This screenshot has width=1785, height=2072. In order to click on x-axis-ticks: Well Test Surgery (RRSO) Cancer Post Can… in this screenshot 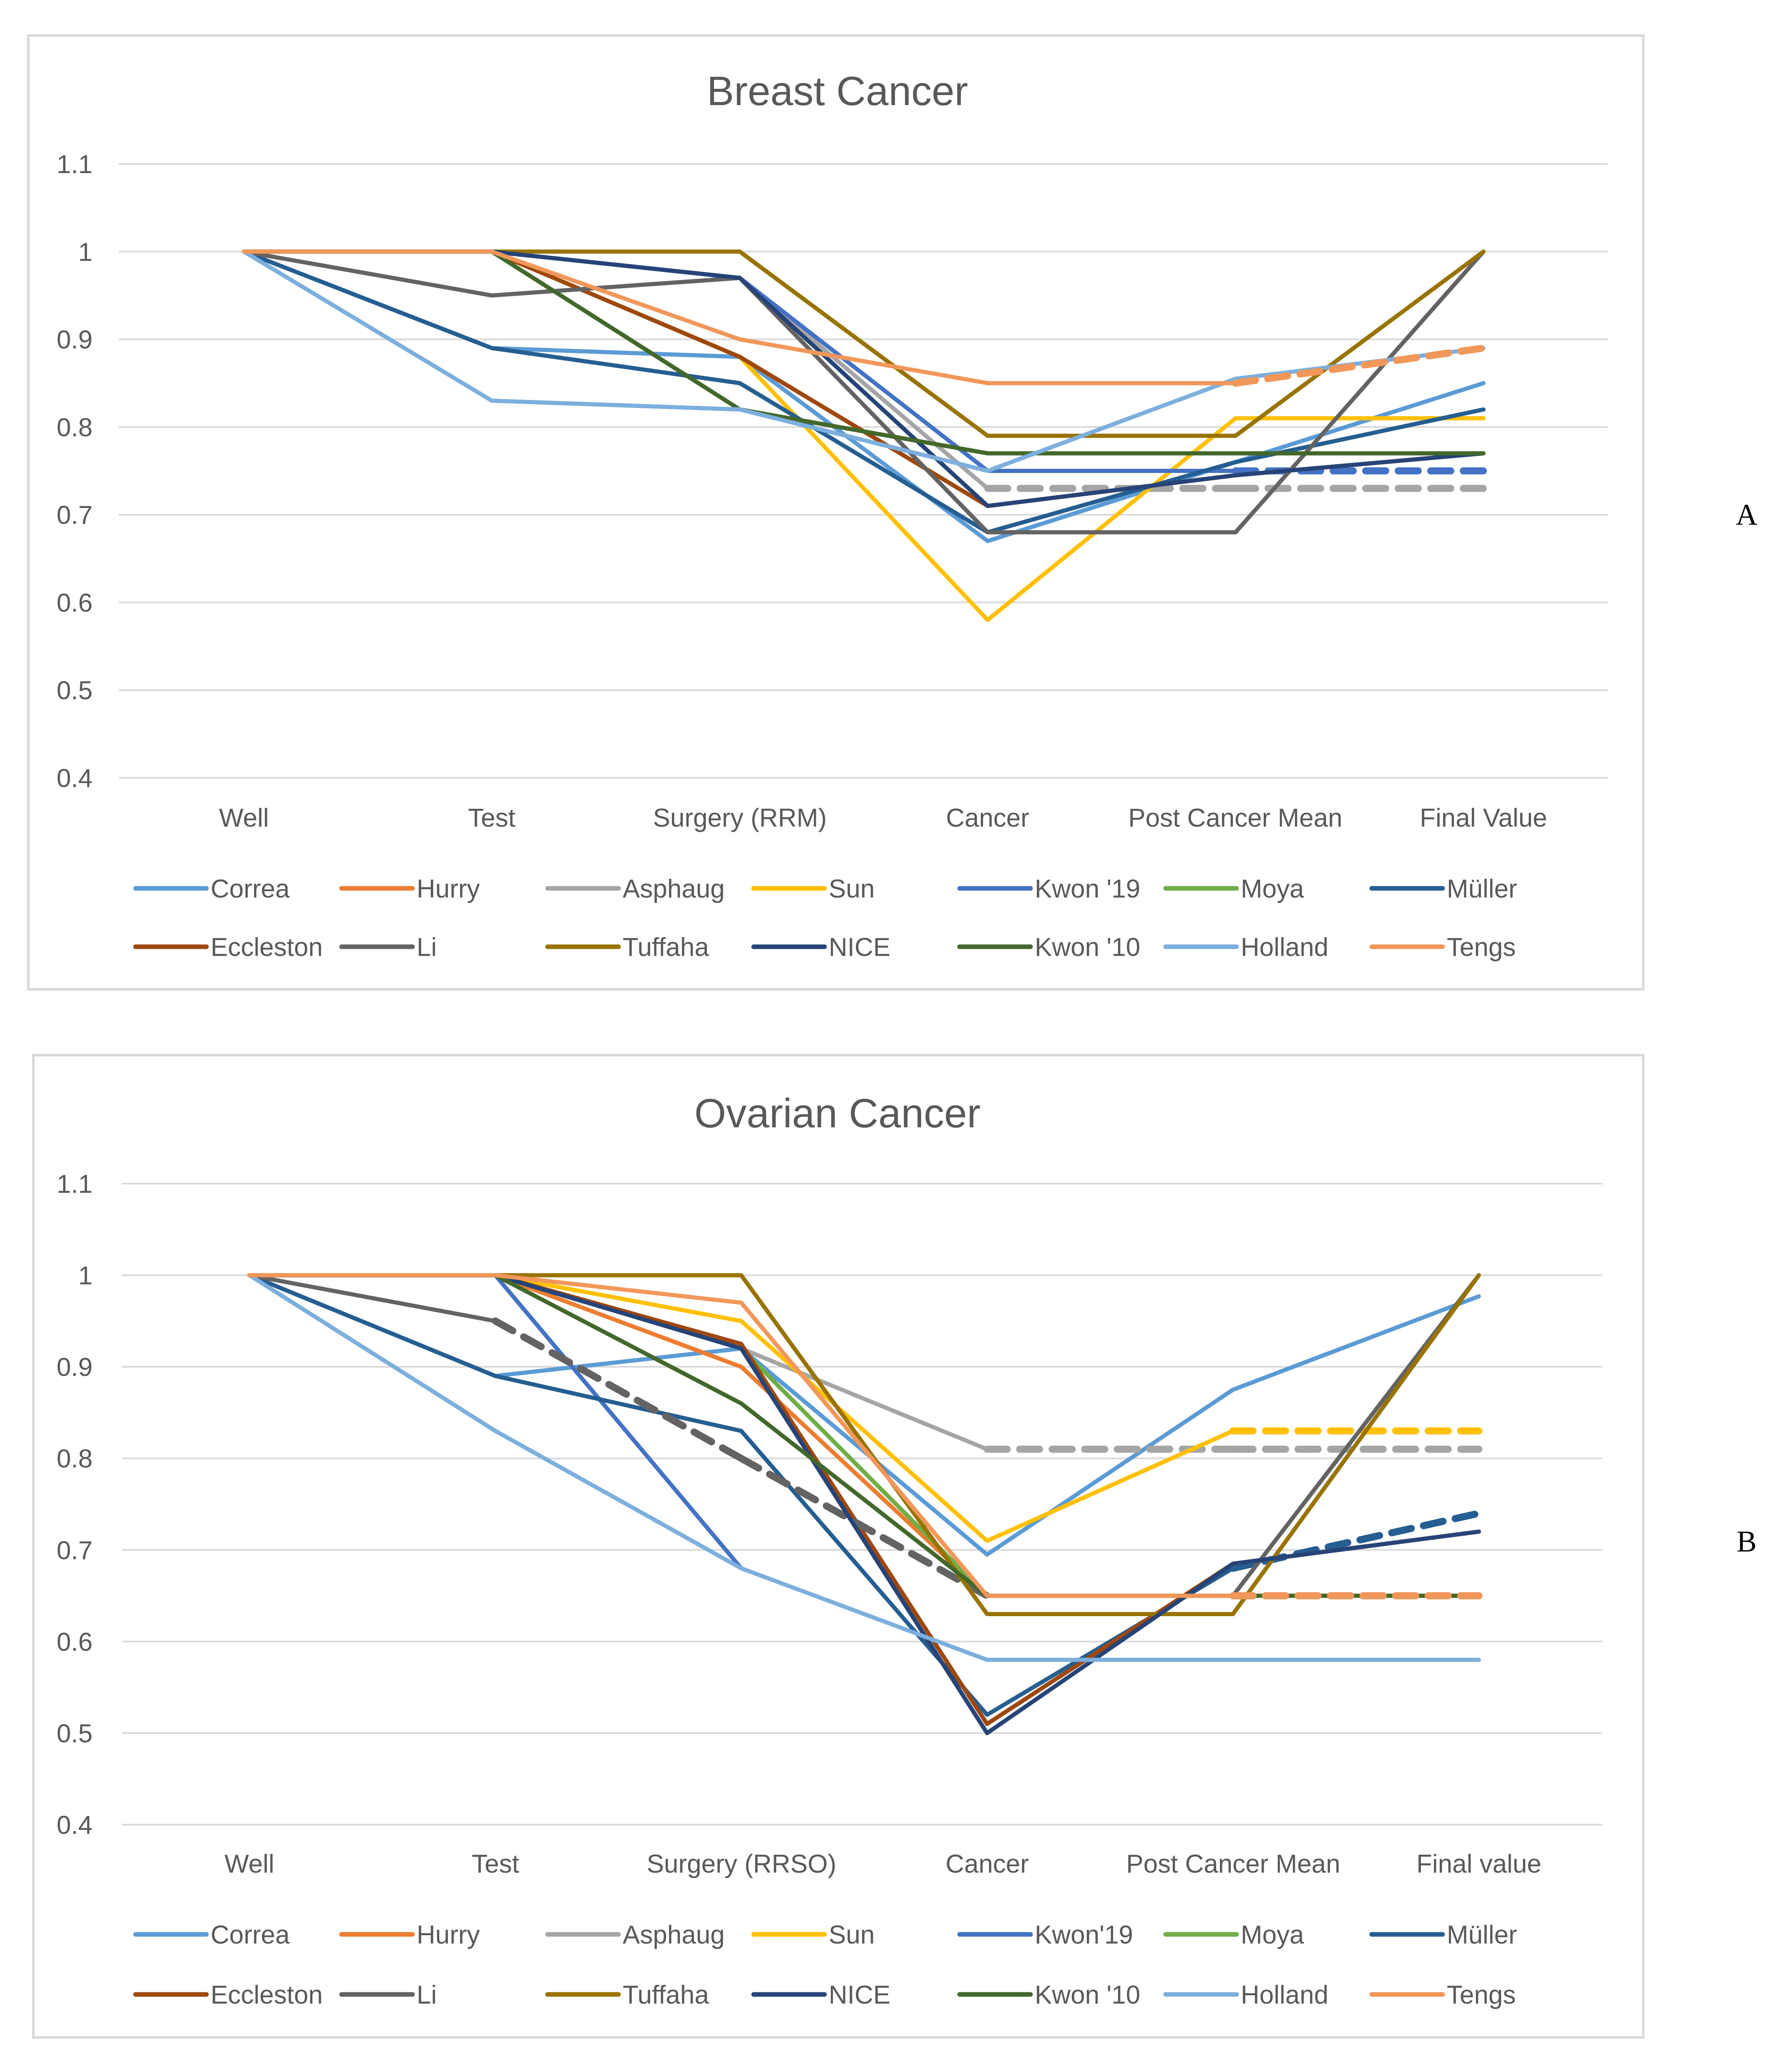, I will do `click(882, 1864)`.